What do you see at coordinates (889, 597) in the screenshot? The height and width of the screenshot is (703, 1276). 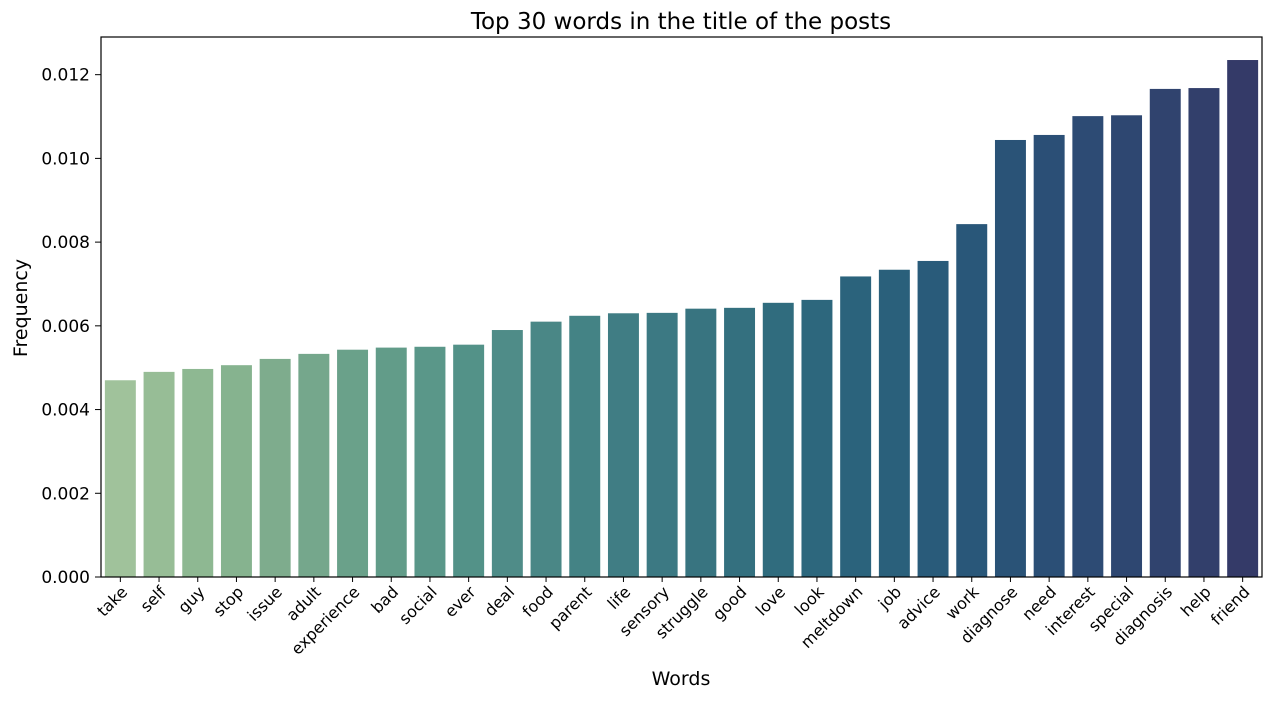 I see `x-tick-label: job` at bounding box center [889, 597].